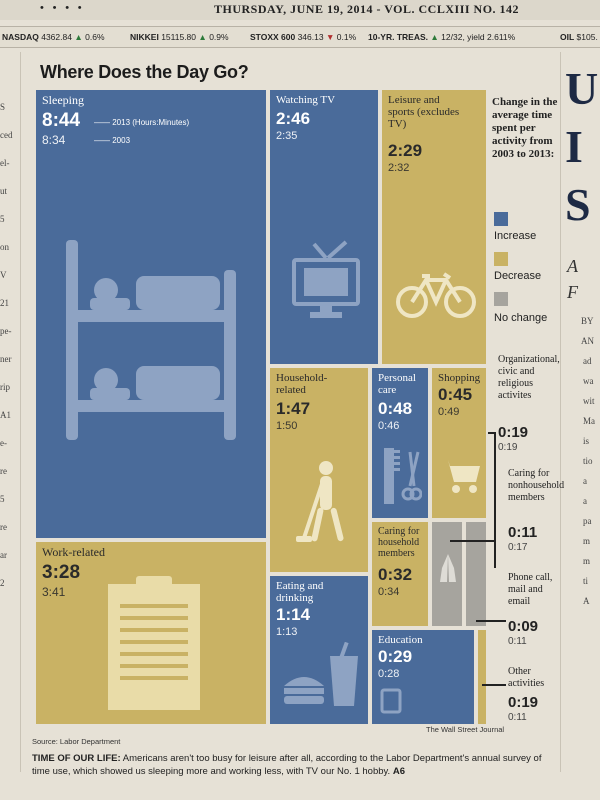 The height and width of the screenshot is (800, 600). Describe the element at coordinates (398, 771) in the screenshot. I see `caption-ref: A6` at that location.